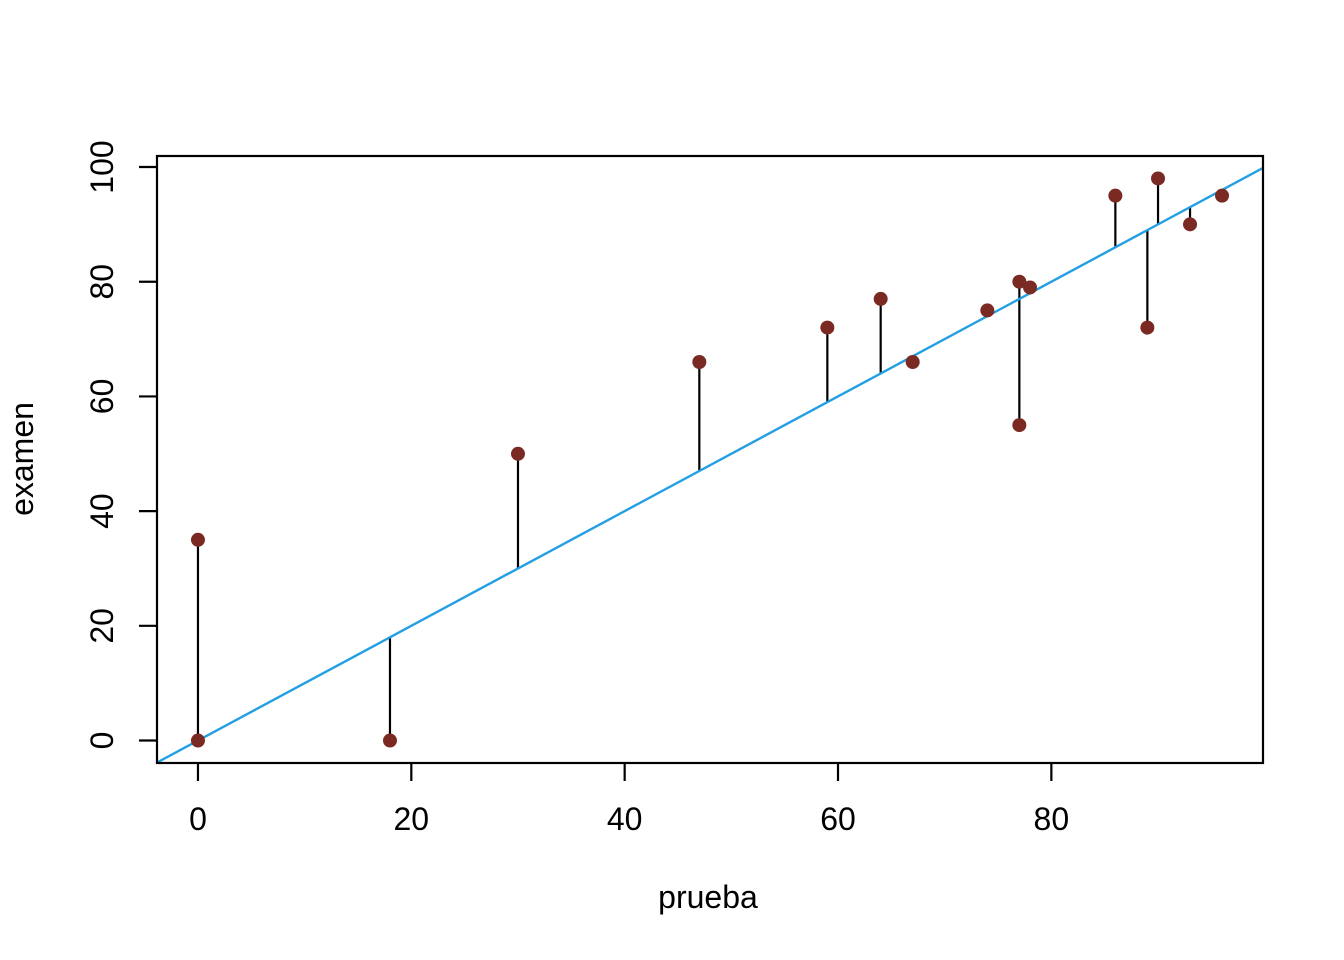 The image size is (1344, 960). I want to click on y-tick-label: 0, so click(102, 741).